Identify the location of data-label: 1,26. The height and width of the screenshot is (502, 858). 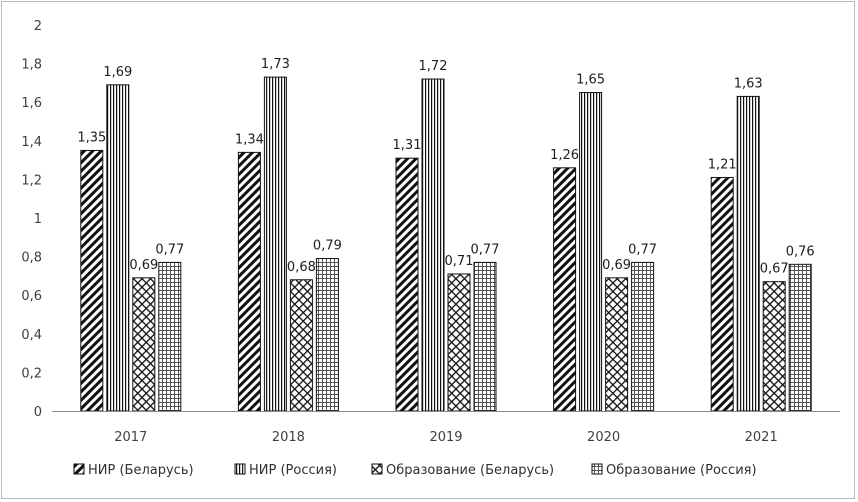
(564, 155).